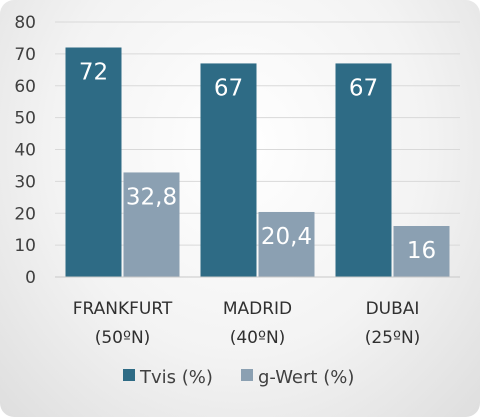 The image size is (480, 417). I want to click on y-tick-label: 40, so click(25, 151).